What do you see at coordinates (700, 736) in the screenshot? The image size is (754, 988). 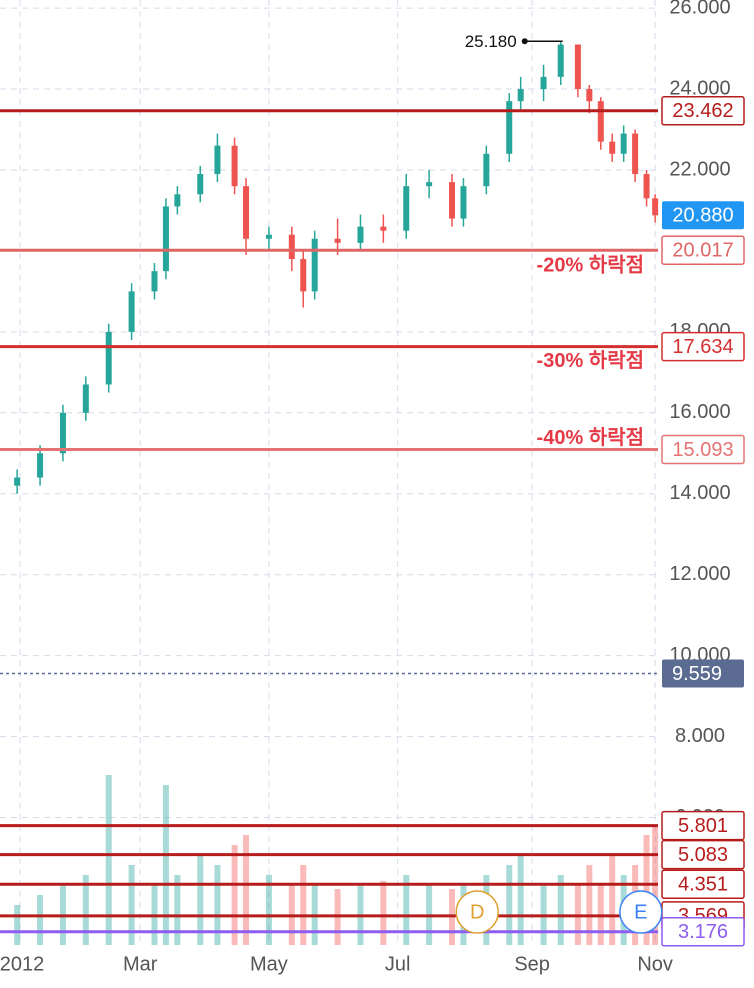 I see `y-tick-label: 8.000` at bounding box center [700, 736].